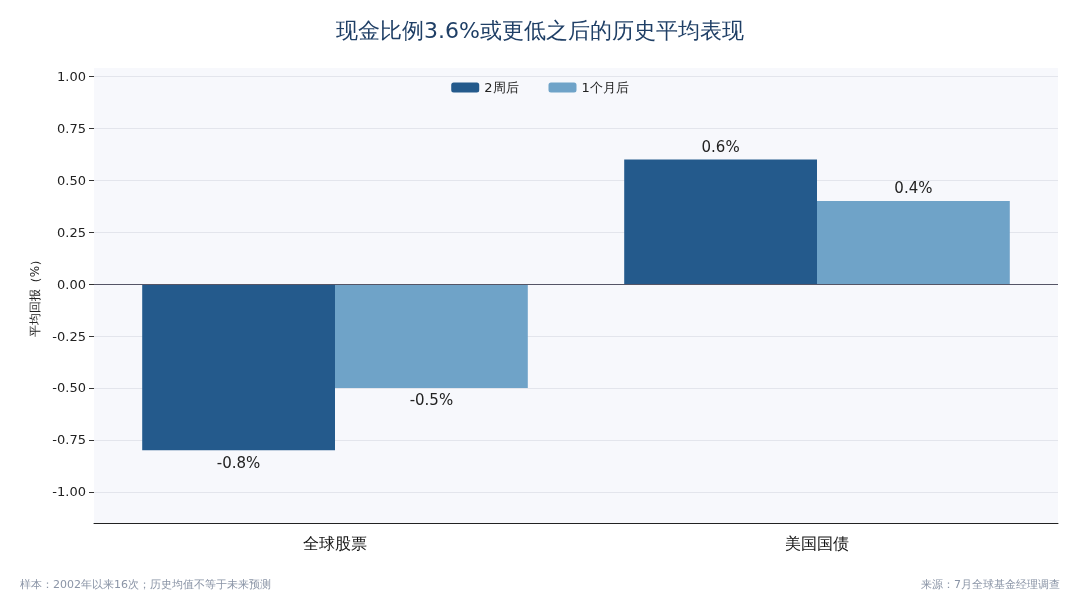  I want to click on y-tick-label: -0.50, so click(69, 388).